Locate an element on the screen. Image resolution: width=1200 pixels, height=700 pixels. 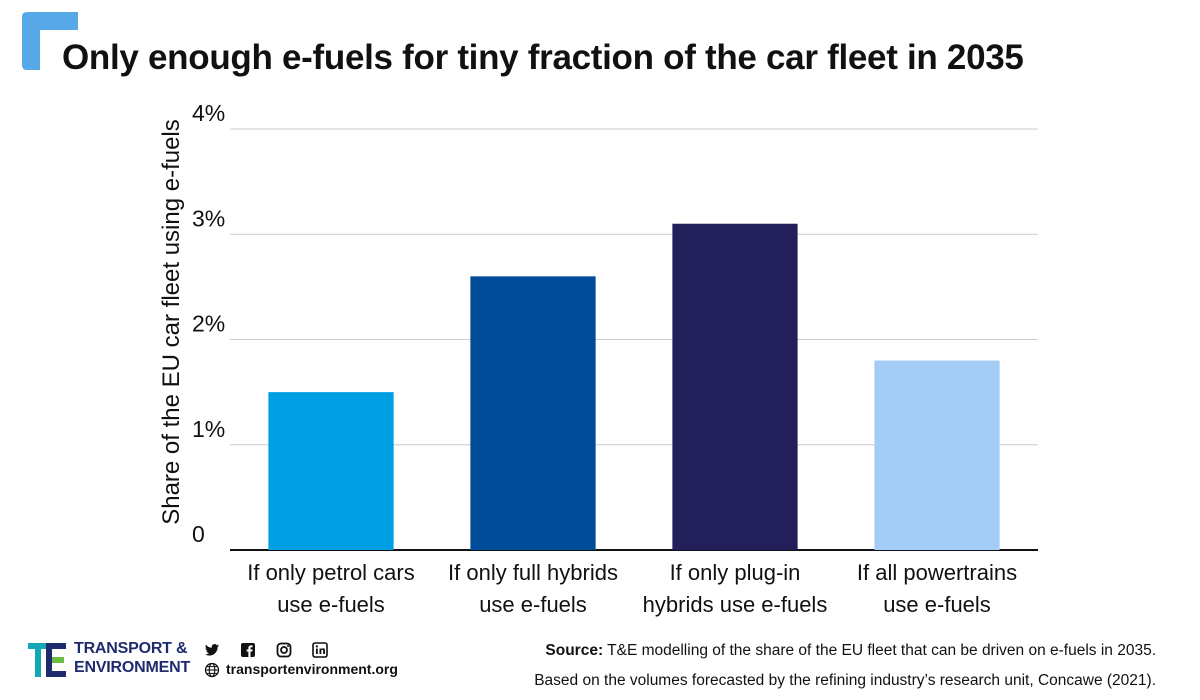
transport-environment-logo: TRANSPORT & ENVIRONMENT is located at coordinates (115, 661).